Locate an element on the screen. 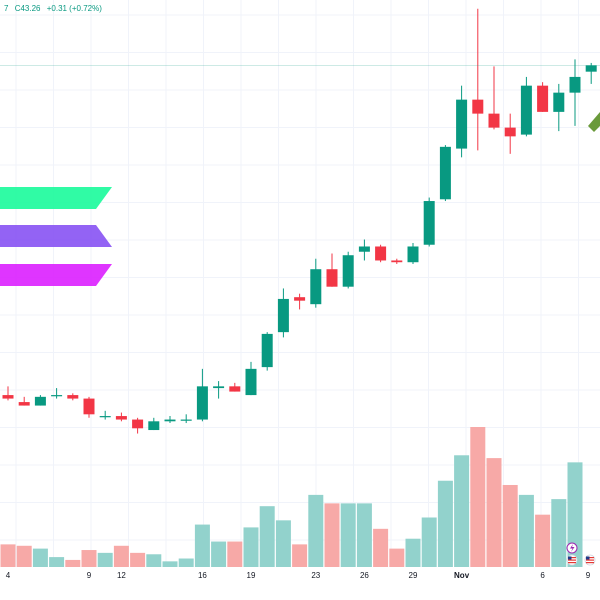 The image size is (600, 600). close-price: C43.26 is located at coordinates (27, 8).